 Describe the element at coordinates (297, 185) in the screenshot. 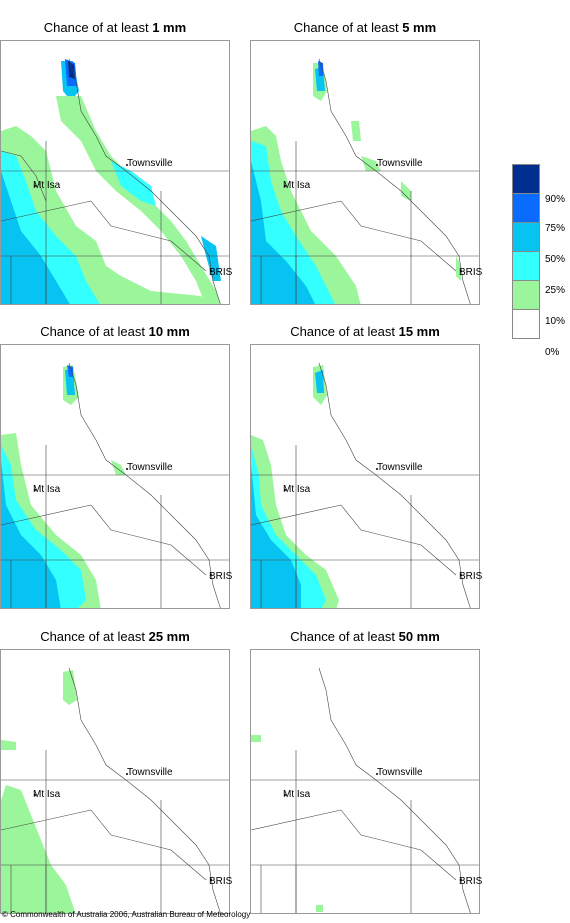

I see `label-mtisa-2: Mt Isa` at that location.